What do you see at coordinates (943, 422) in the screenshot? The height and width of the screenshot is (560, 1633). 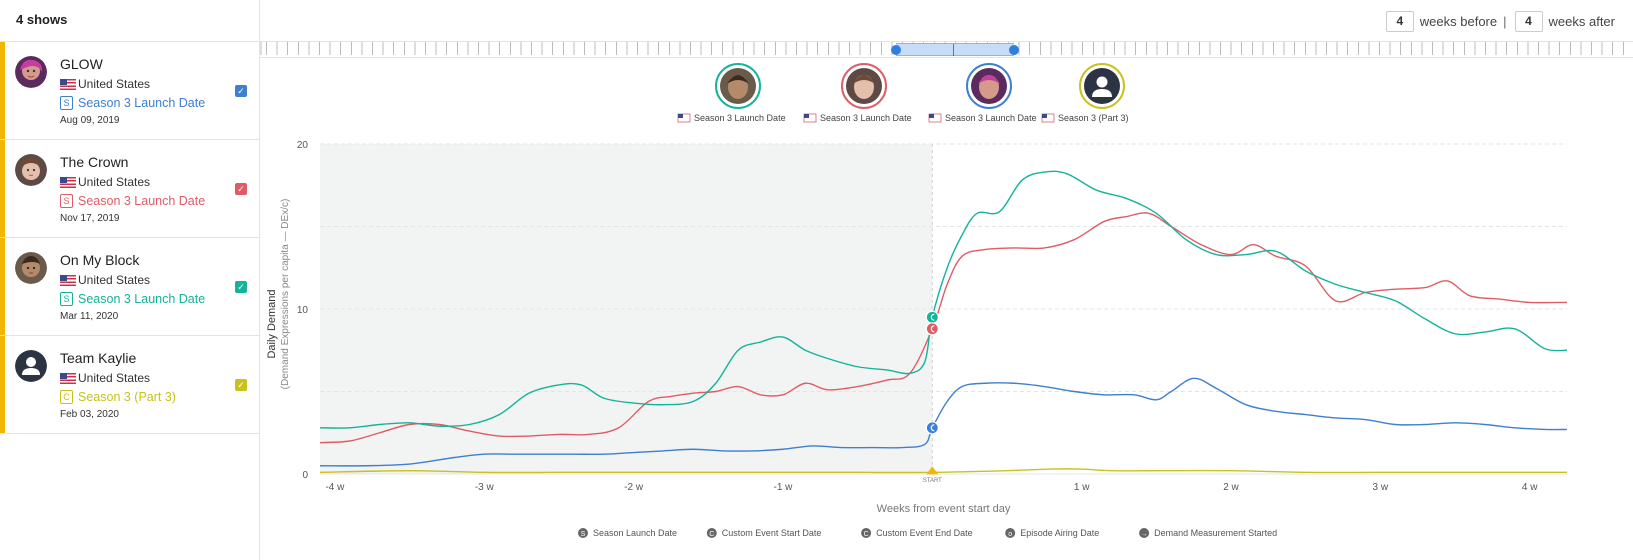 I see `series-line-glow` at bounding box center [943, 422].